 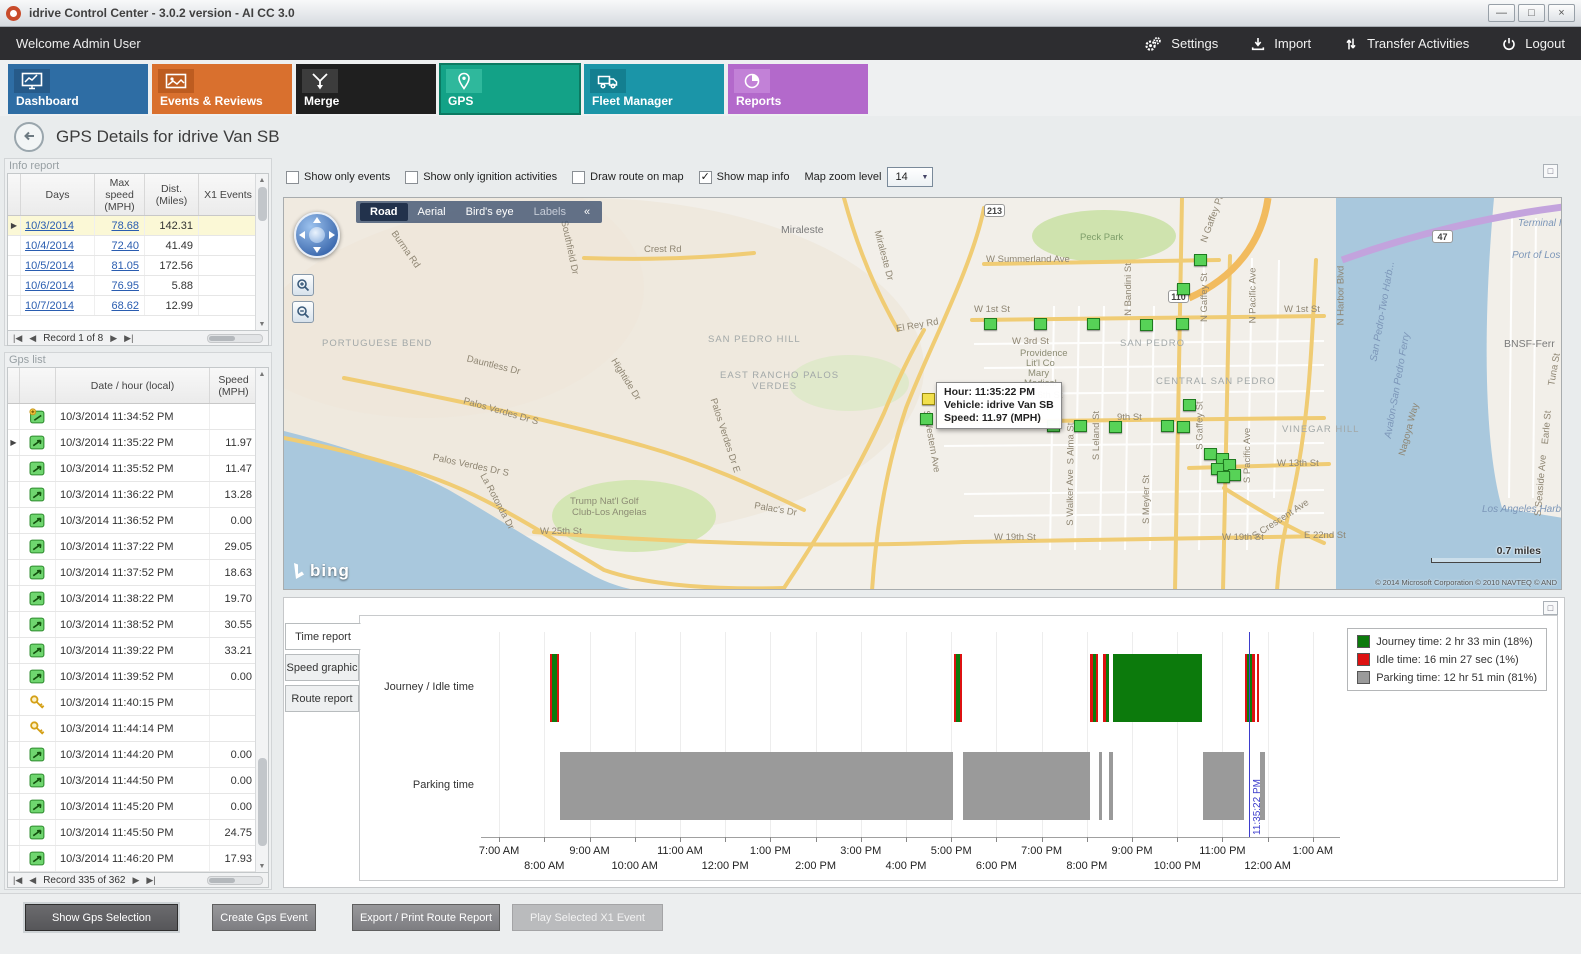 What do you see at coordinates (1550, 608) in the screenshot?
I see `chart-panel-maximize-button: □` at bounding box center [1550, 608].